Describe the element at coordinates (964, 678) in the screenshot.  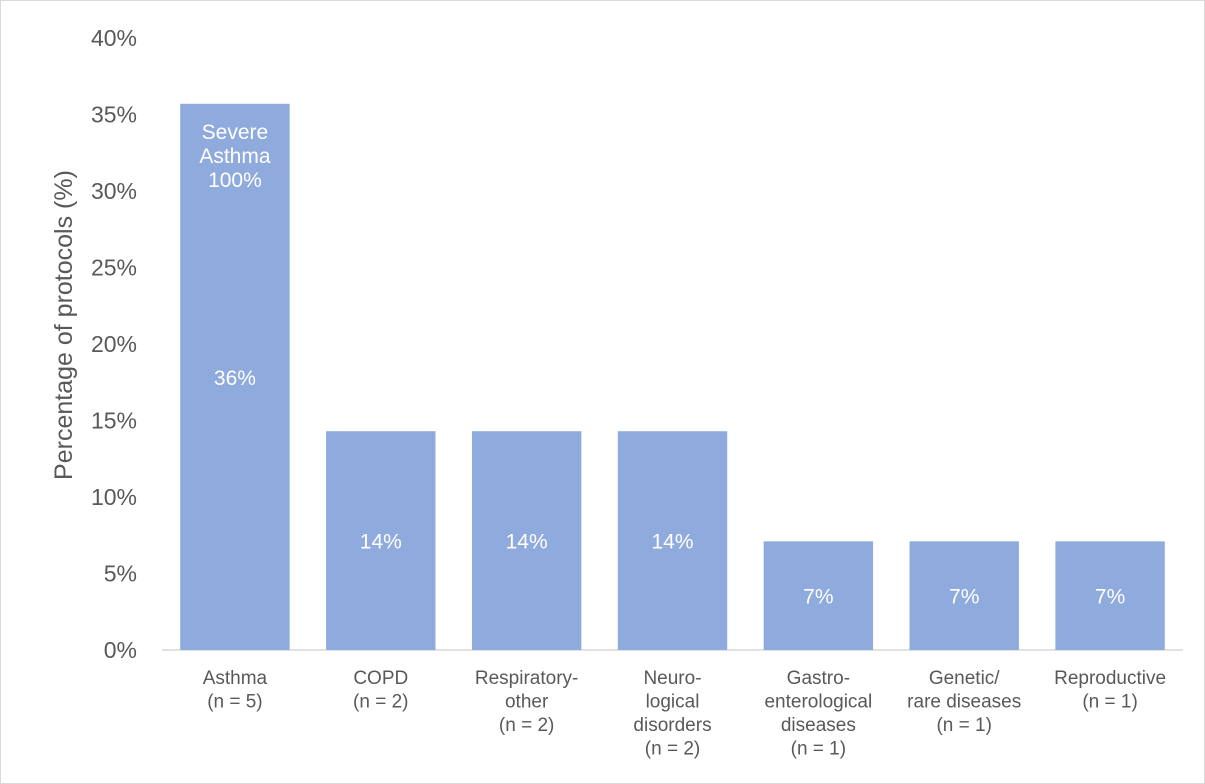
I see `x-category-label: Genetic/` at that location.